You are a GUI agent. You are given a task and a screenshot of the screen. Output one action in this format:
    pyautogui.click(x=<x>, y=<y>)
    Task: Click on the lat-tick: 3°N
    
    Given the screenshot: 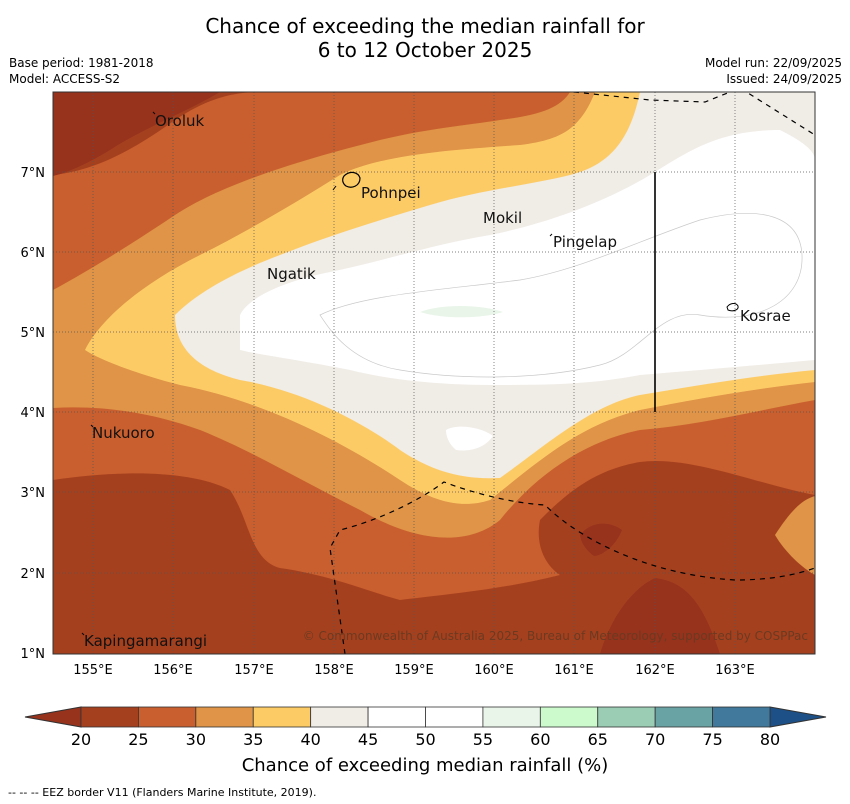 What is the action you would take?
    pyautogui.click(x=33, y=493)
    